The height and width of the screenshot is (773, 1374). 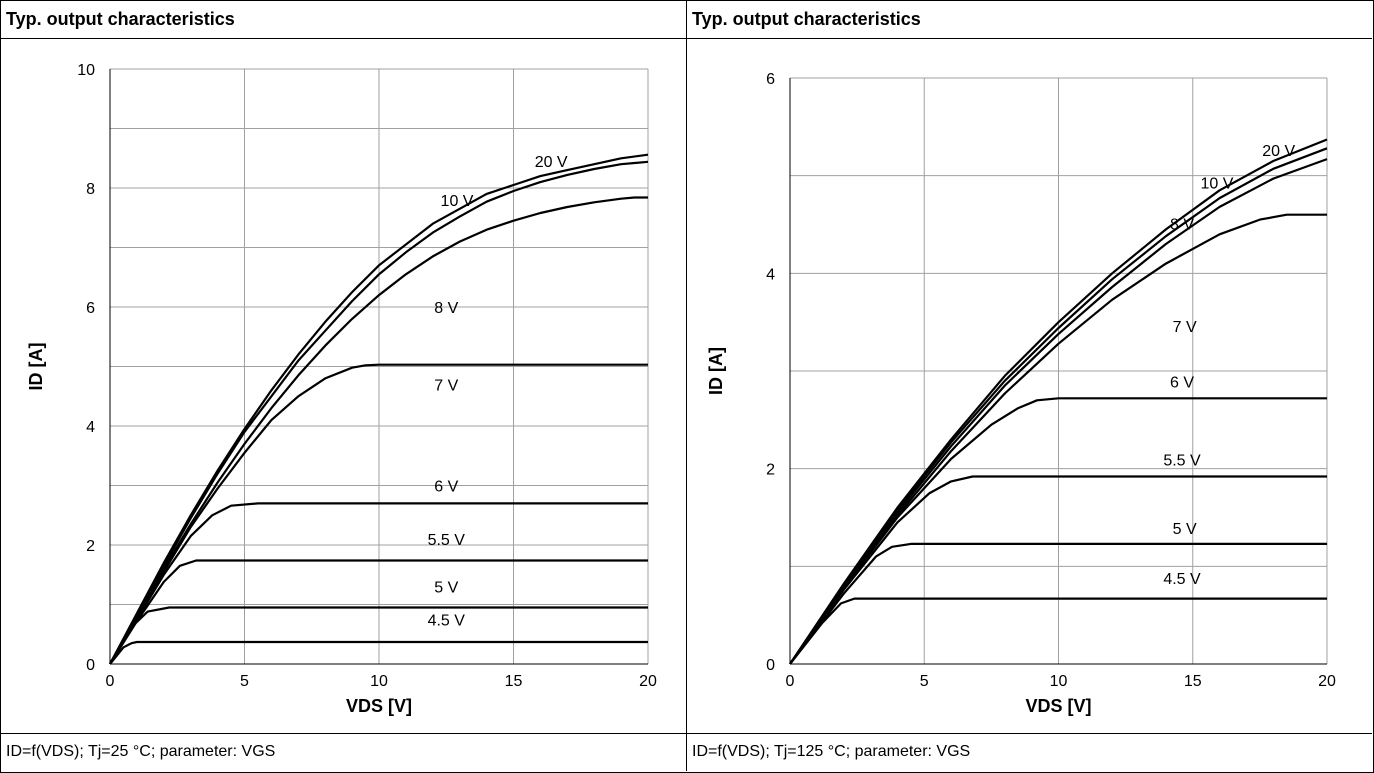 What do you see at coordinates (1182, 383) in the screenshot?
I see `c1-curve-label-4: 6 V` at bounding box center [1182, 383].